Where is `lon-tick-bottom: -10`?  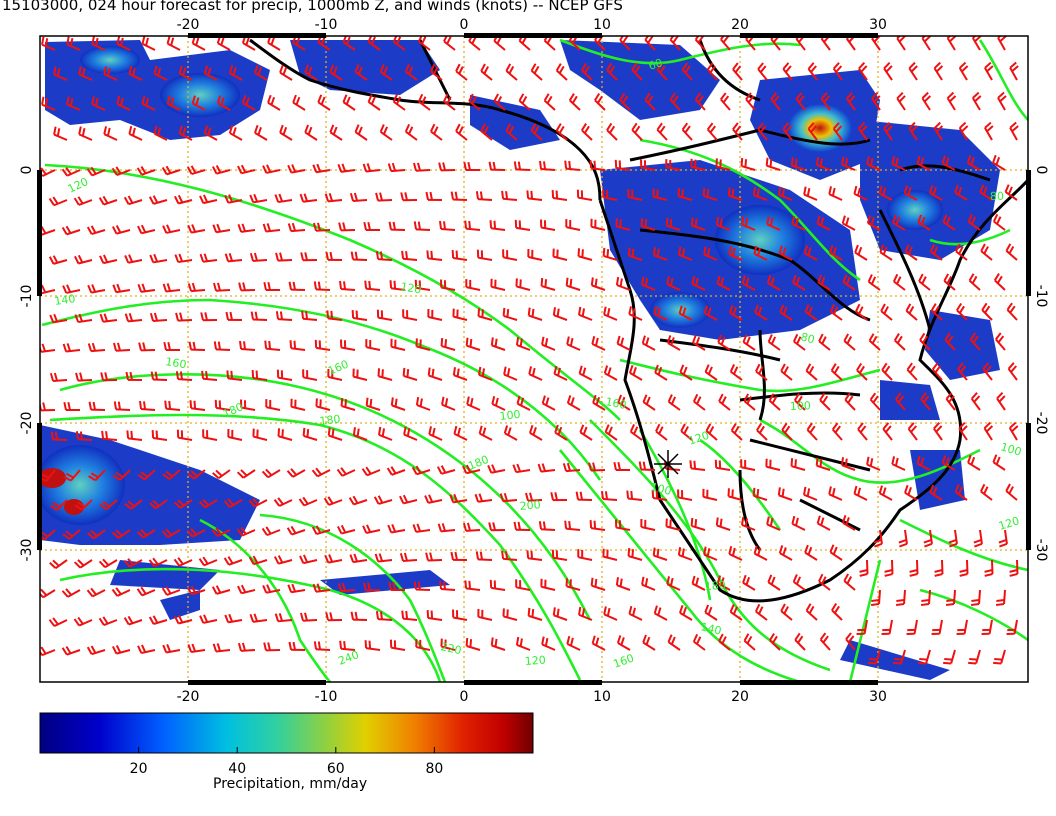 lon-tick-bottom: -10 is located at coordinates (326, 697).